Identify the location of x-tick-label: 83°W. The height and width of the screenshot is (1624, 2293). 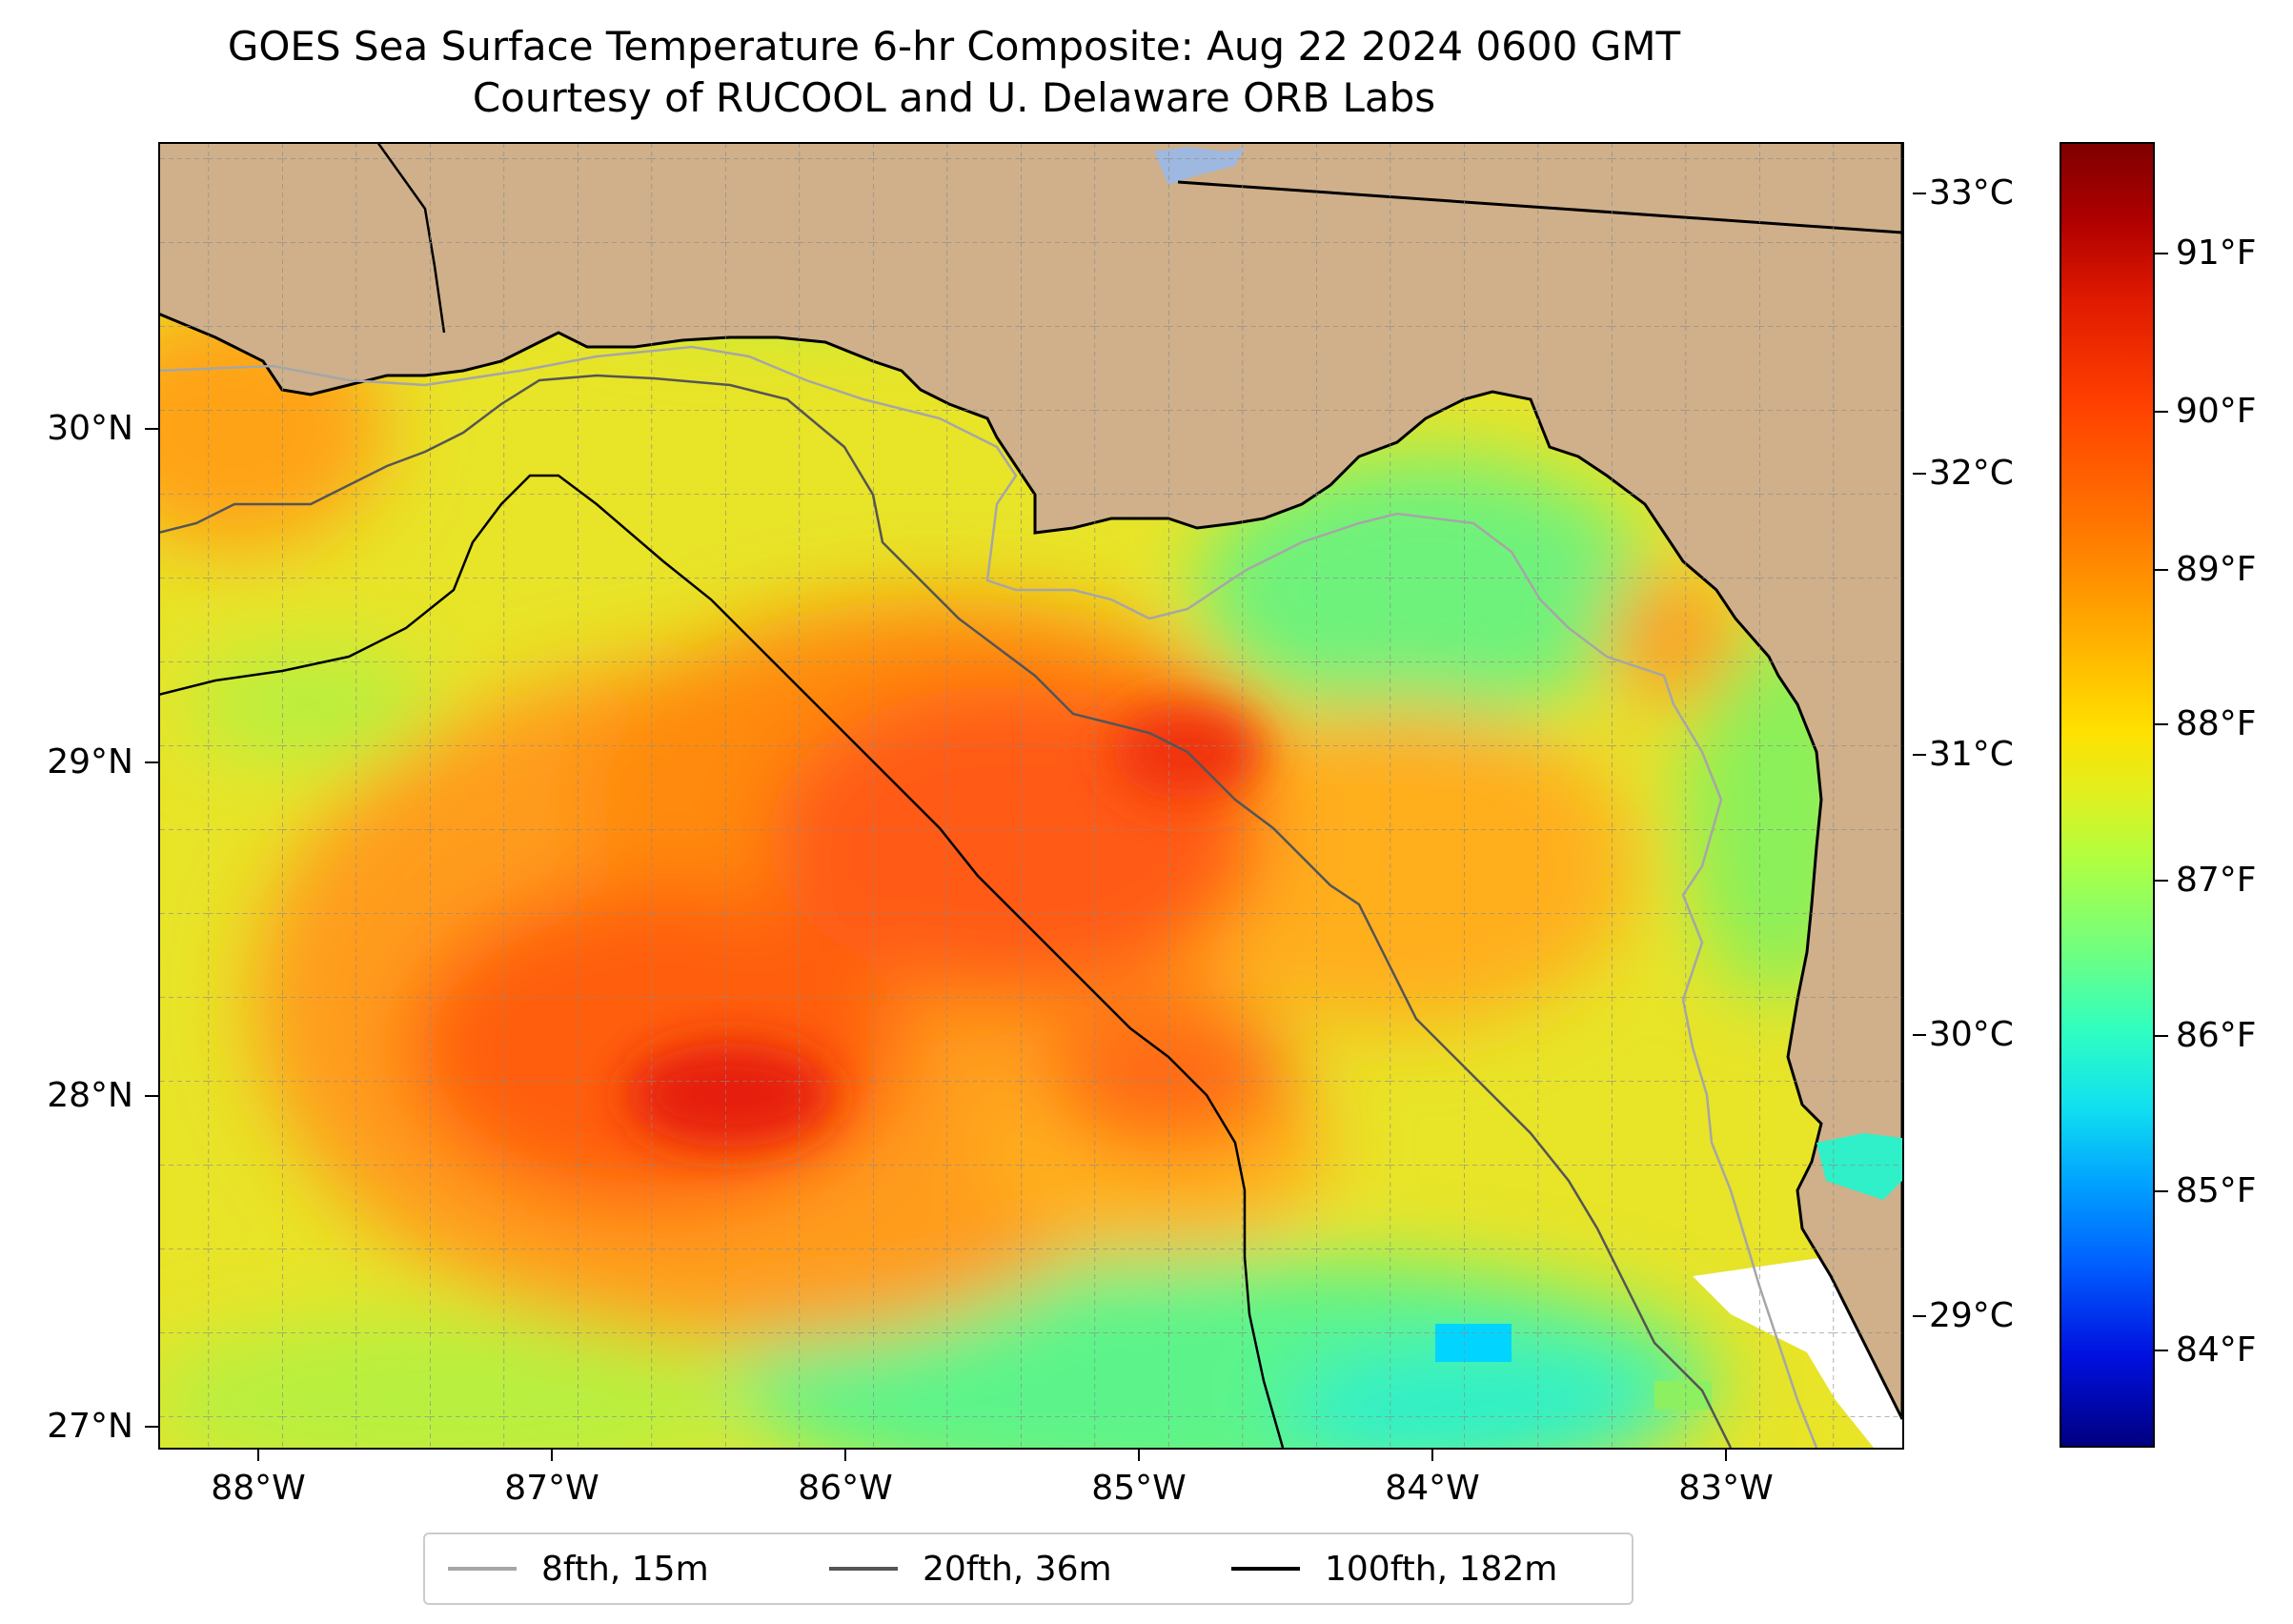
(1726, 1488).